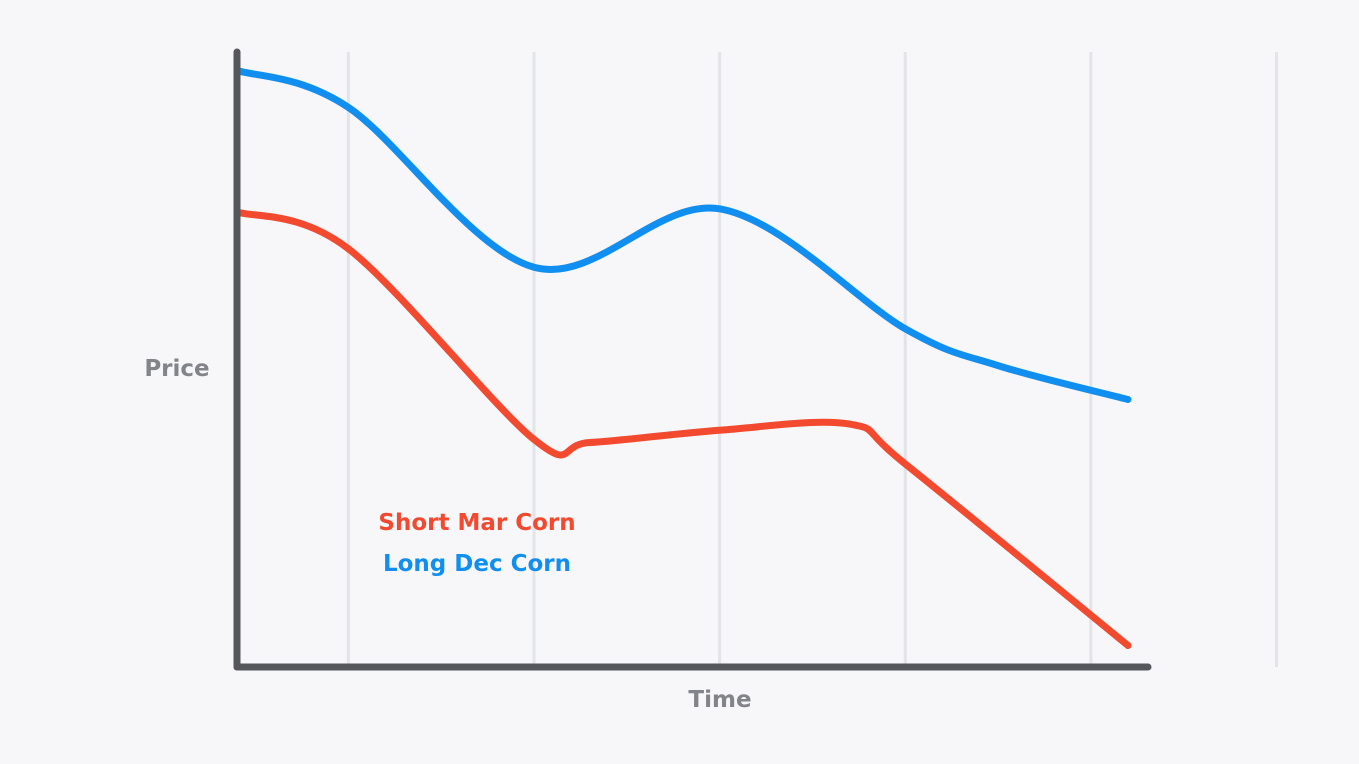 This screenshot has height=764, width=1359. What do you see at coordinates (476, 523) in the screenshot?
I see `legend-entry-short-mar-corn: Short Mar Corn` at bounding box center [476, 523].